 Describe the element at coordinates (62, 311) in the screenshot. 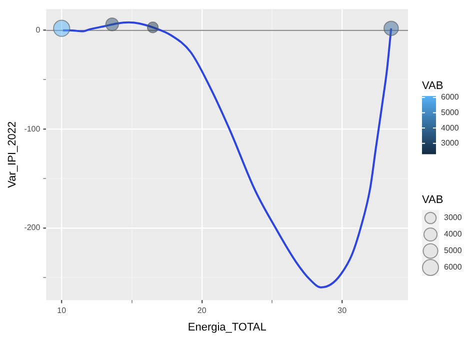

I see `x-tick-label: 10` at that location.